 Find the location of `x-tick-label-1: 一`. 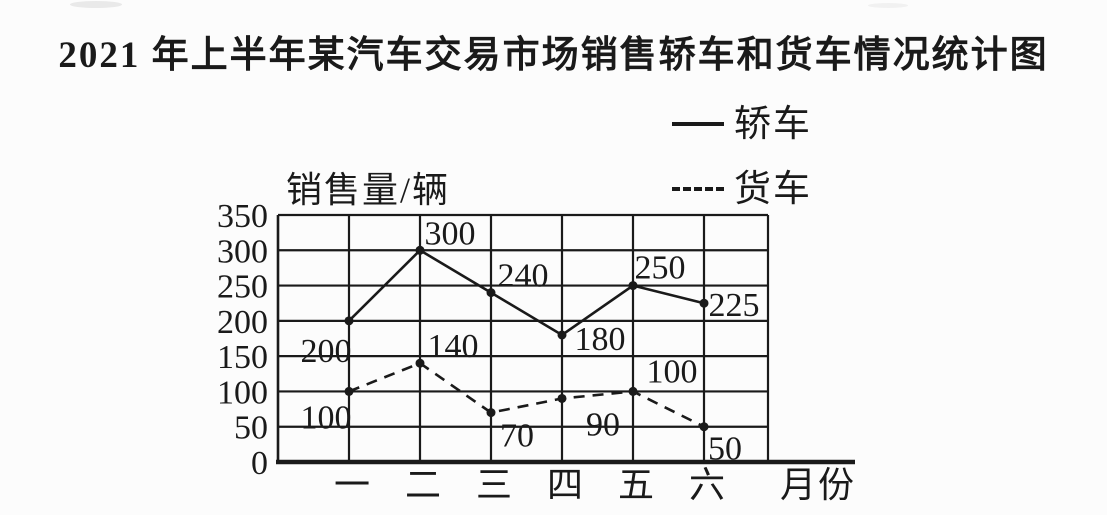

x-tick-label-1: 一 is located at coordinates (353, 485).